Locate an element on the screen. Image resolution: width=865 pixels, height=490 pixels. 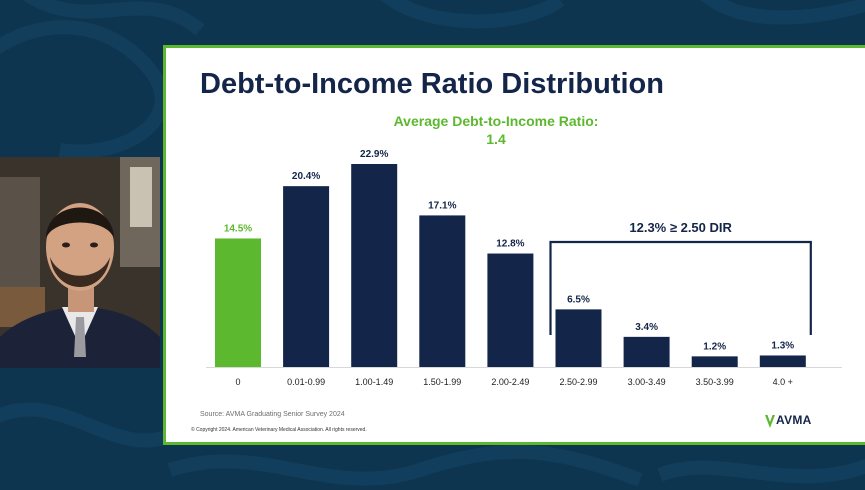
tick-label-5: 2.50-2.99 is located at coordinates (578, 382).